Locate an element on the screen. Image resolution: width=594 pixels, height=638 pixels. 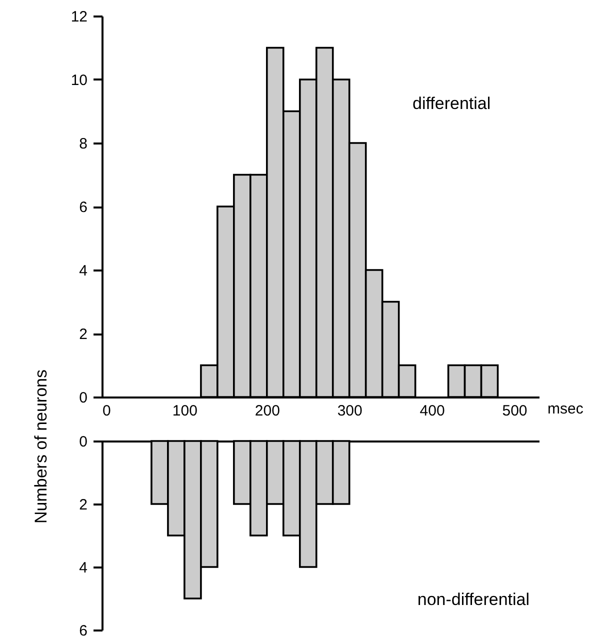
annotation: non-differential is located at coordinates (473, 599).